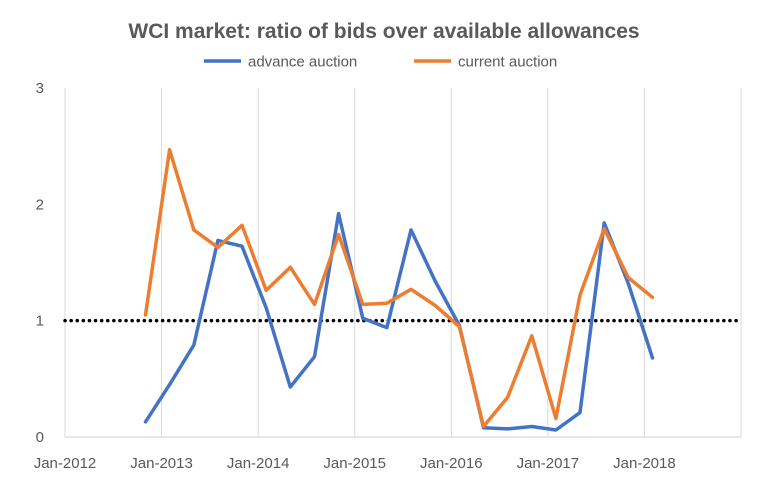 The height and width of the screenshot is (494, 768). Describe the element at coordinates (644, 463) in the screenshot. I see `x-tick-label: Jan-2018` at that location.